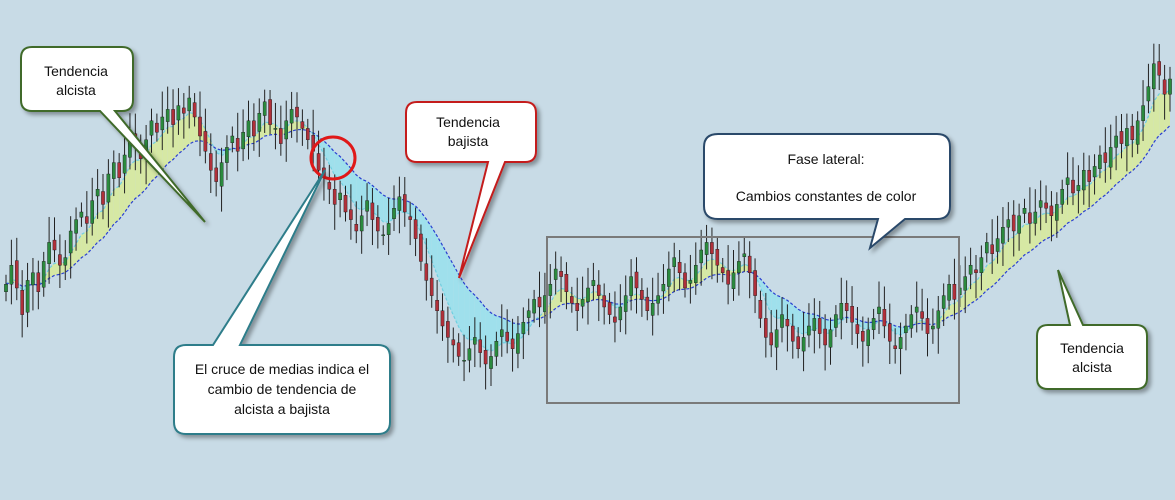  I want to click on callout-bear-trend, so click(471, 190).